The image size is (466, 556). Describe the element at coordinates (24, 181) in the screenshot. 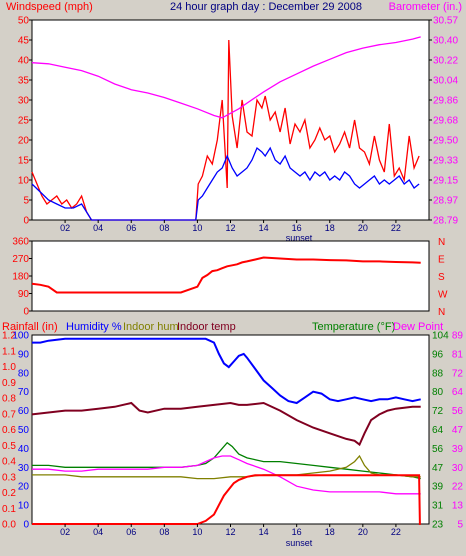

I see `windspeed-tick-label: 10` at that location.